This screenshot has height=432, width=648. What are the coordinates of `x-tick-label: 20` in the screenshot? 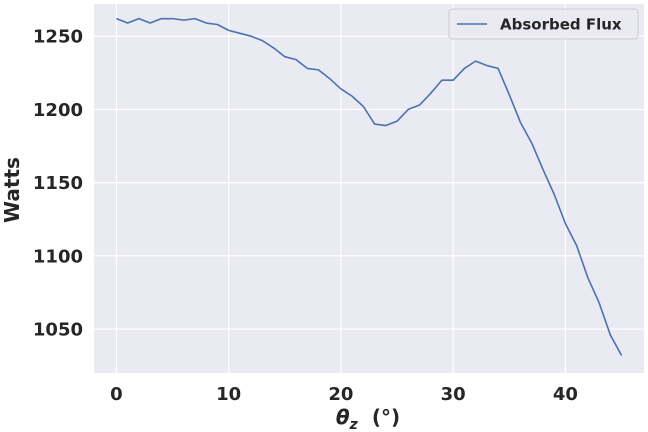 It's located at (340, 394).